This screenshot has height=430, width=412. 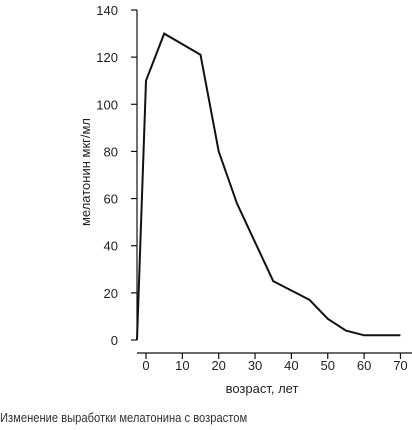 What do you see at coordinates (400, 365) in the screenshot?
I see `x-tick-label: 70` at bounding box center [400, 365].